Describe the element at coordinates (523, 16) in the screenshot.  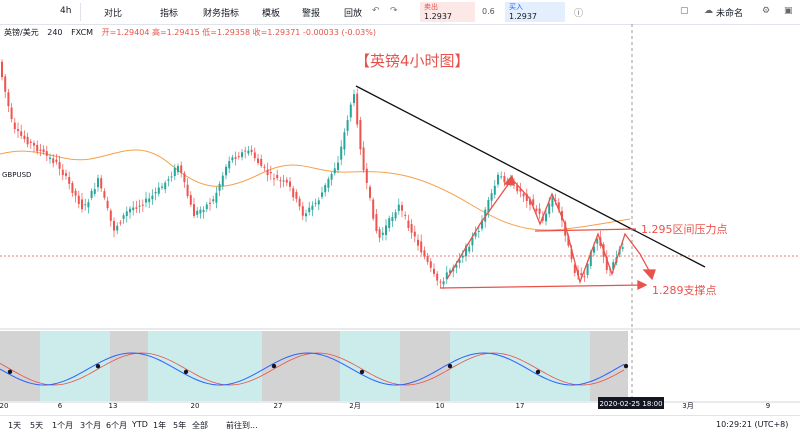
I see `buy-price: 1.2937` at that location.